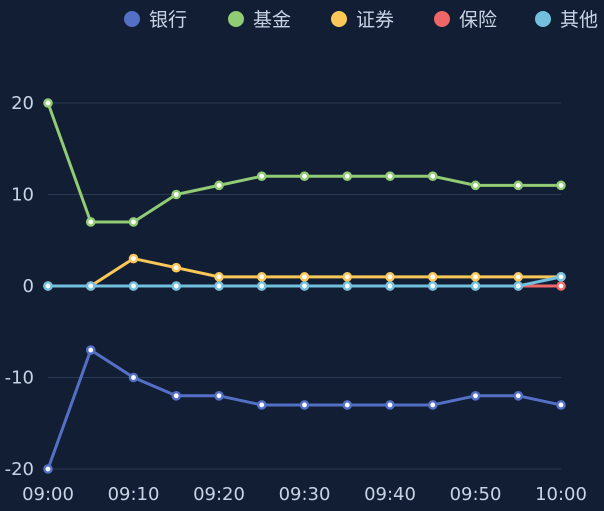 The width and height of the screenshot is (604, 511). I want to click on legend-item: 基金, so click(259, 20).